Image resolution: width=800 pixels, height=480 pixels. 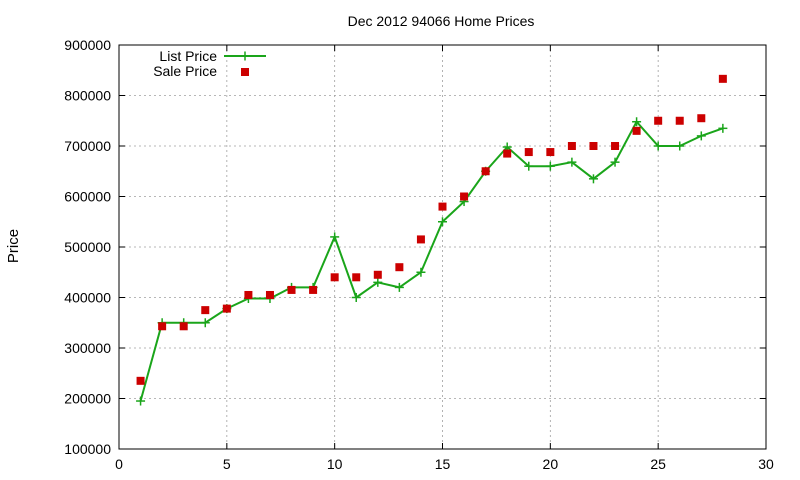 What do you see at coordinates (658, 464) in the screenshot?
I see `x-tick-label: 25` at bounding box center [658, 464].